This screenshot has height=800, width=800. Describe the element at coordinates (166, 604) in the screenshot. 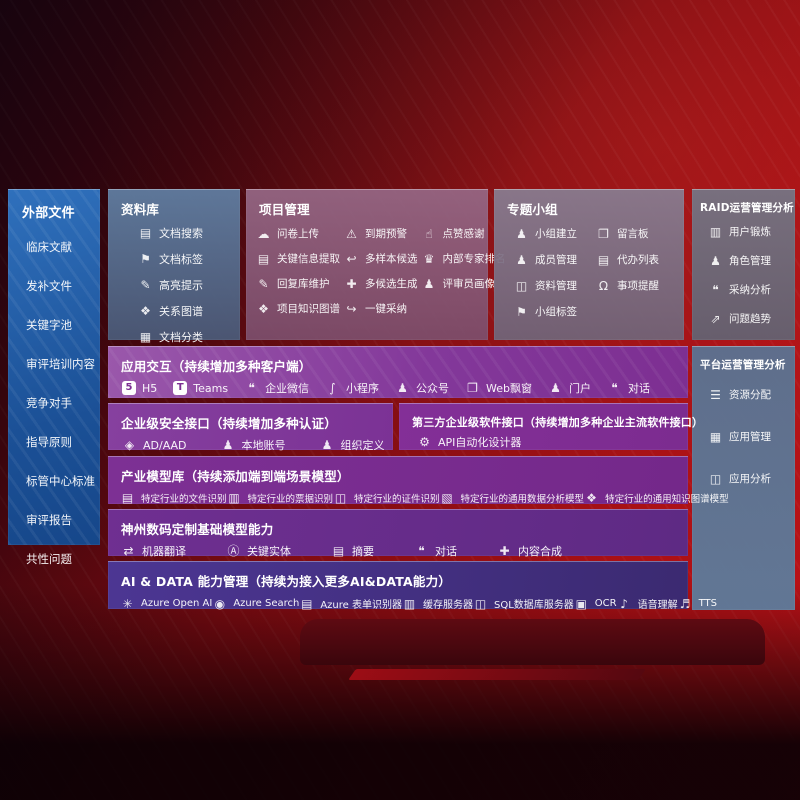

I see `aidata-item-azure-openai: ✳ Azure Open AI` at that location.